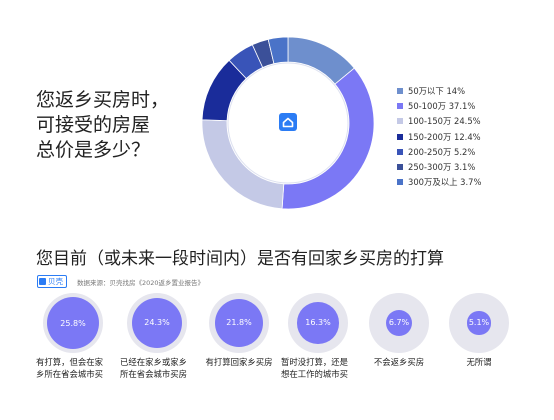 This screenshot has width=554, height=420. I want to click on bubble-value-label: 16.3%, so click(318, 323).